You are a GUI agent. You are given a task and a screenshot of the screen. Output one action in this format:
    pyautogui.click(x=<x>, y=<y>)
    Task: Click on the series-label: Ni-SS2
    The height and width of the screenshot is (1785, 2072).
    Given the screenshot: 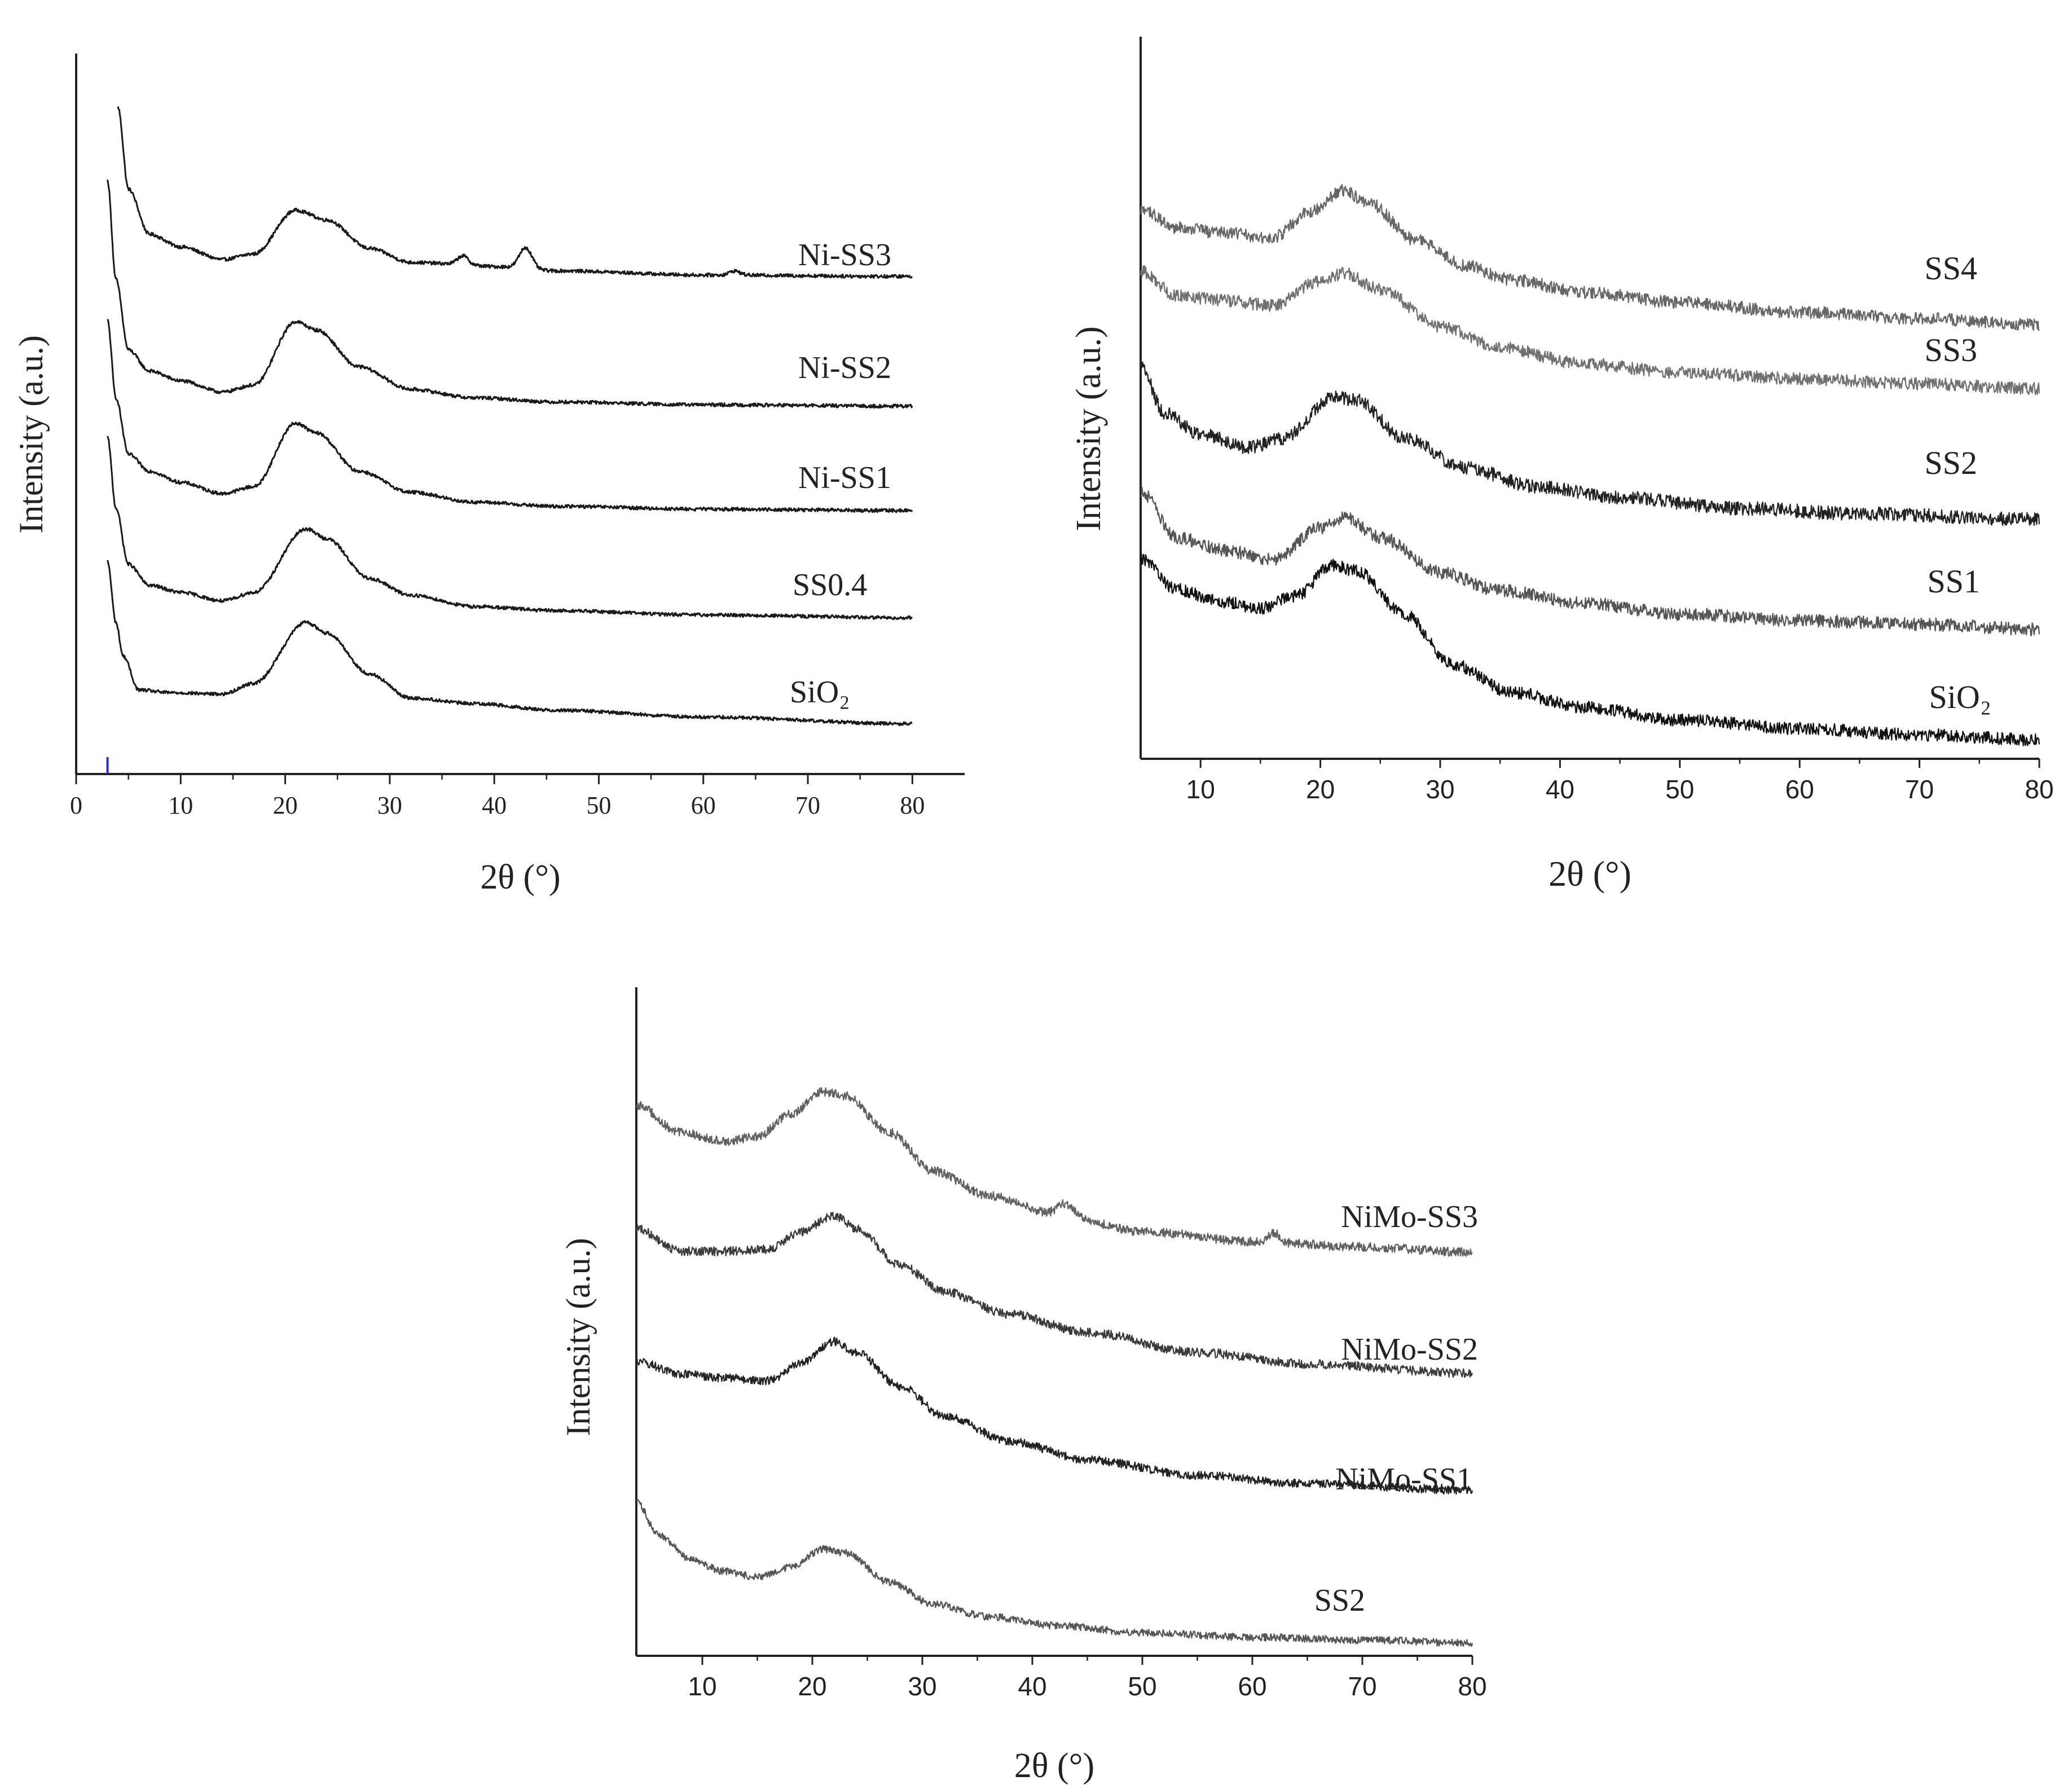 What is the action you would take?
    pyautogui.click(x=844, y=367)
    